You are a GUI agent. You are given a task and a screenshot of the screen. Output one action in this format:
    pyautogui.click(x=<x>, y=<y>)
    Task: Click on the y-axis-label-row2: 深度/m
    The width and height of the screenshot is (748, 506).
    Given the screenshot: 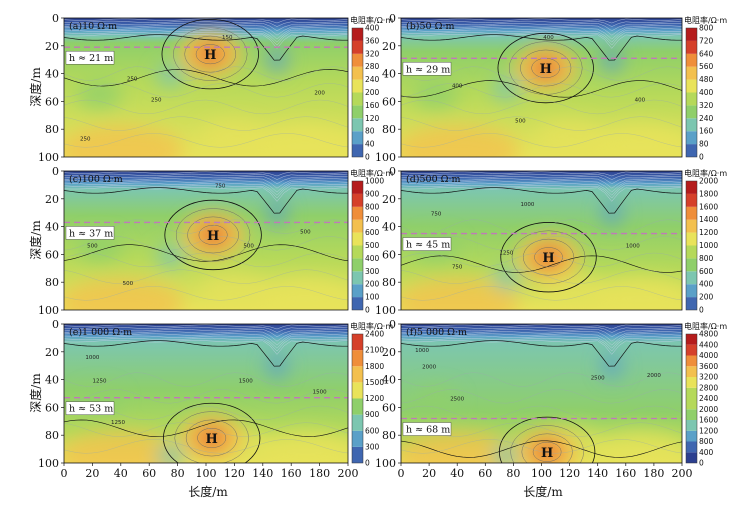 What is the action you would take?
    pyautogui.click(x=35, y=240)
    